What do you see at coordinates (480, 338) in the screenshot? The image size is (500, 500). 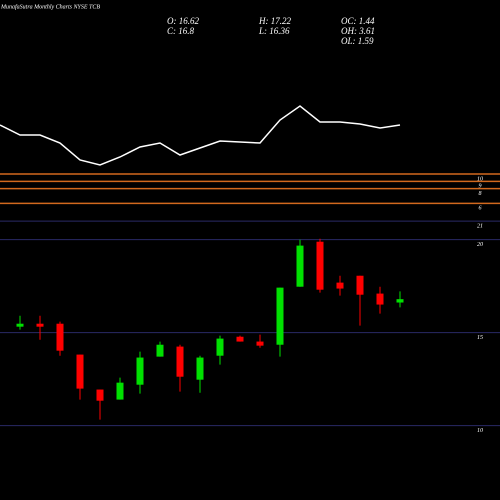 I see `y-tick-label: 15` at bounding box center [480, 338].